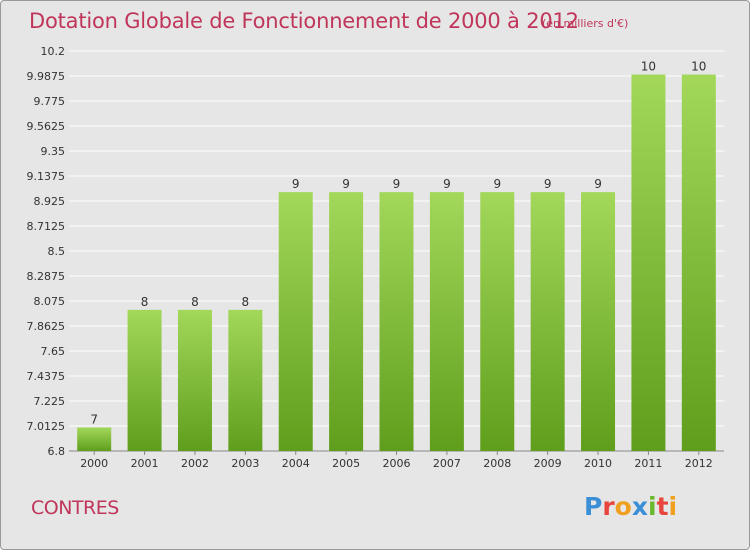 This screenshot has width=750, height=550. Describe the element at coordinates (662, 506) in the screenshot. I see `logo-letter: t` at that location.